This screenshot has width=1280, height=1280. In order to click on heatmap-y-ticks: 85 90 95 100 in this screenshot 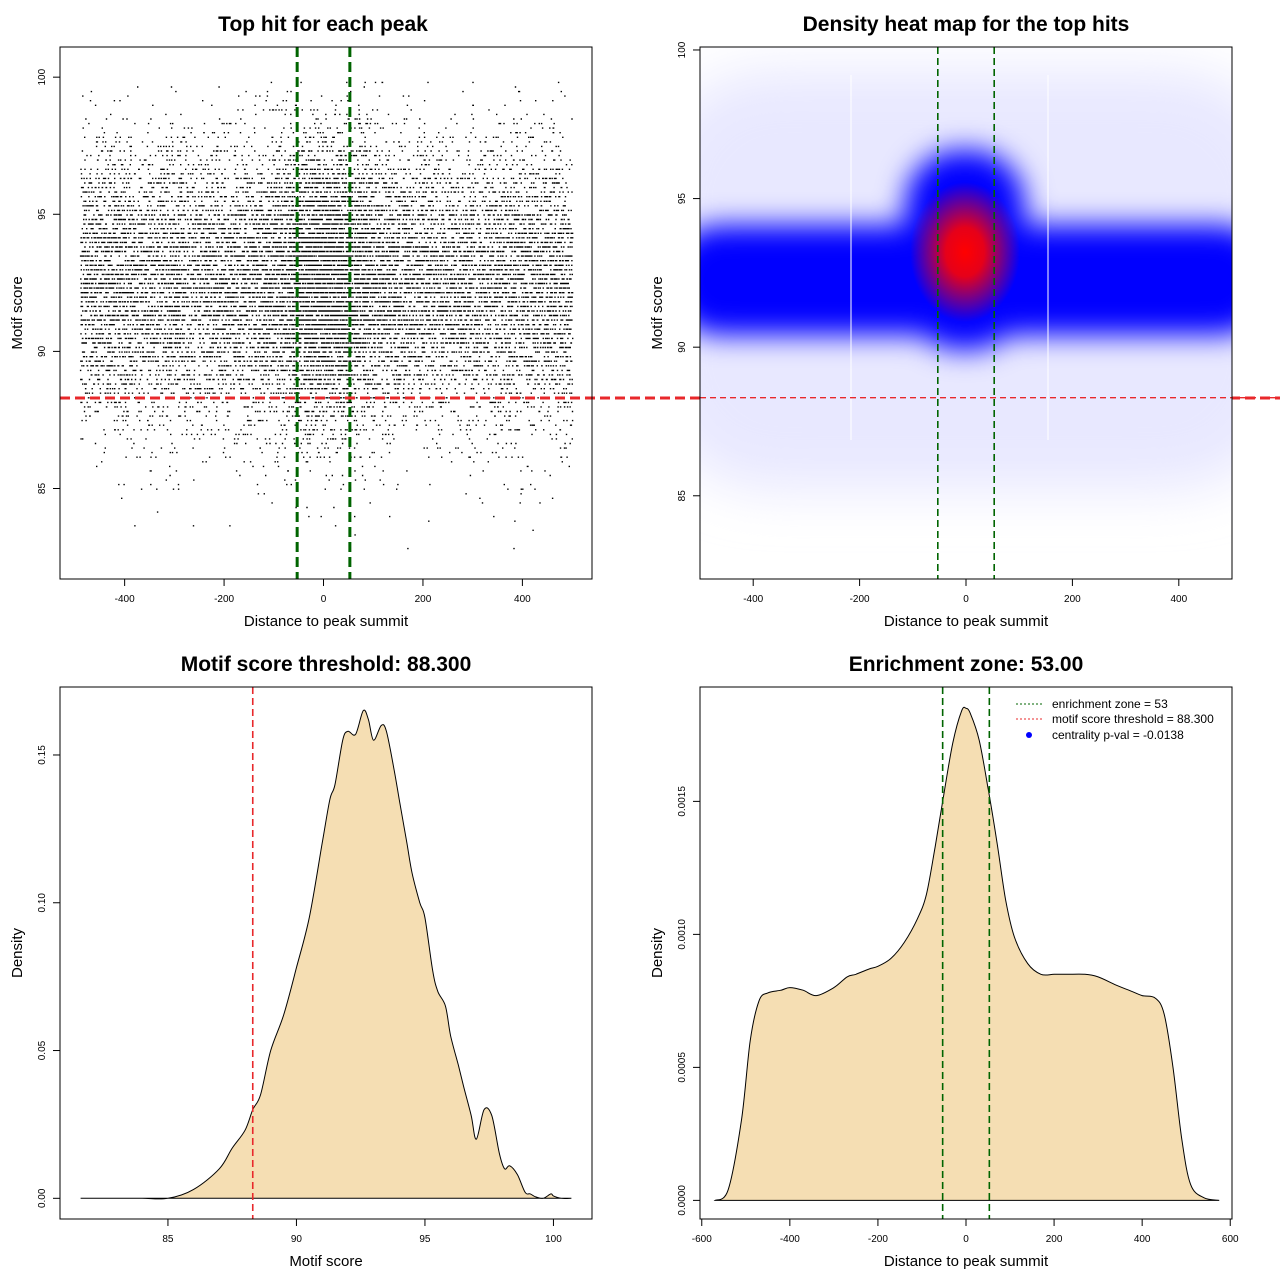, I will do `click(688, 271)`.